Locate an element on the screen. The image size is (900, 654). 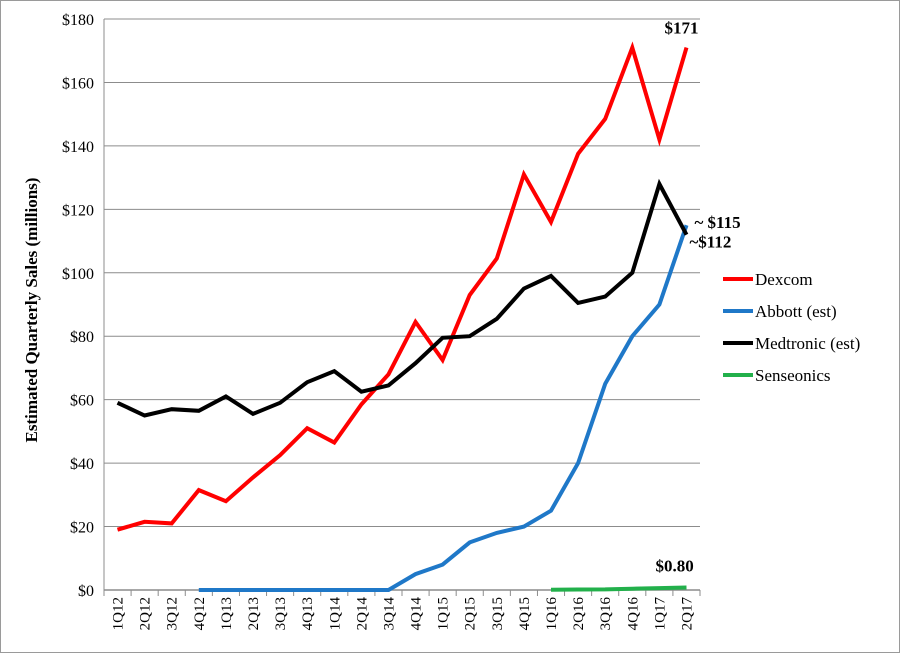
y-tick-label: $0 is located at coordinates (86, 591).